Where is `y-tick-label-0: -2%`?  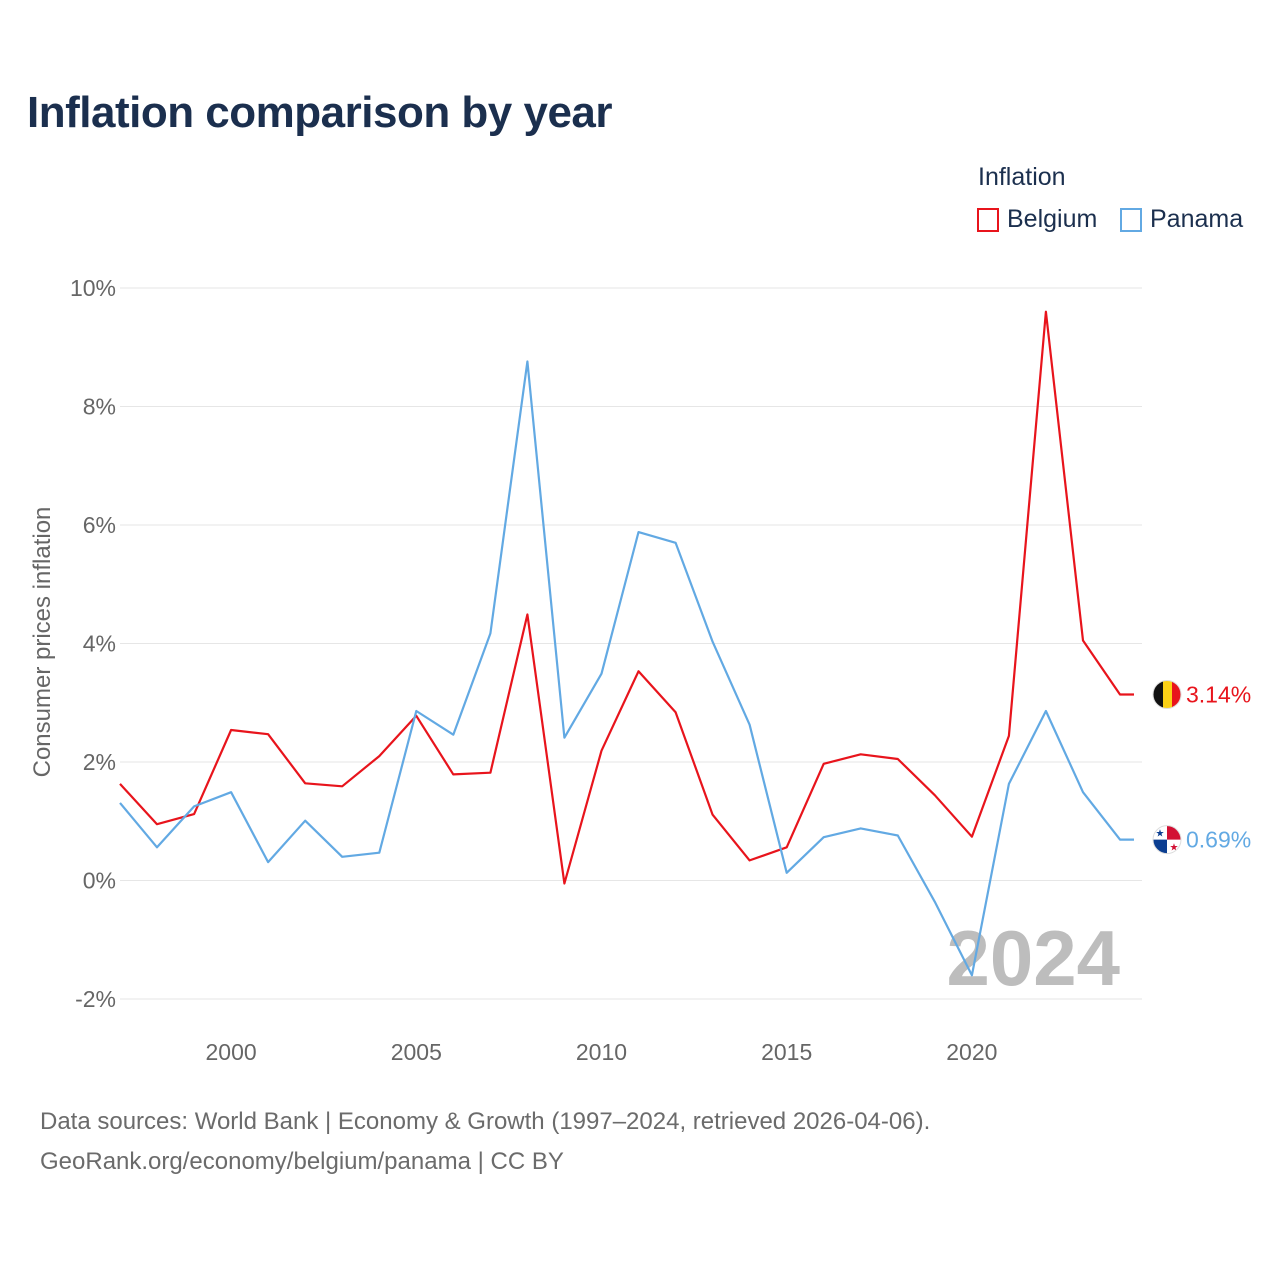
y-tick-label-0: -2% is located at coordinates (95, 999).